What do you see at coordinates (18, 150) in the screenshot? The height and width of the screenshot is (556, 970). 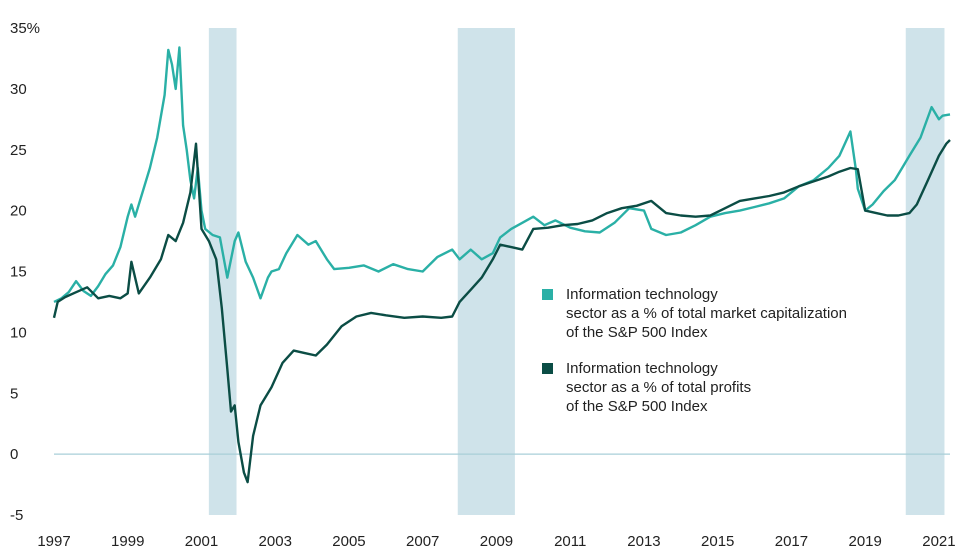 I see `y-tick-label: 25` at bounding box center [18, 150].